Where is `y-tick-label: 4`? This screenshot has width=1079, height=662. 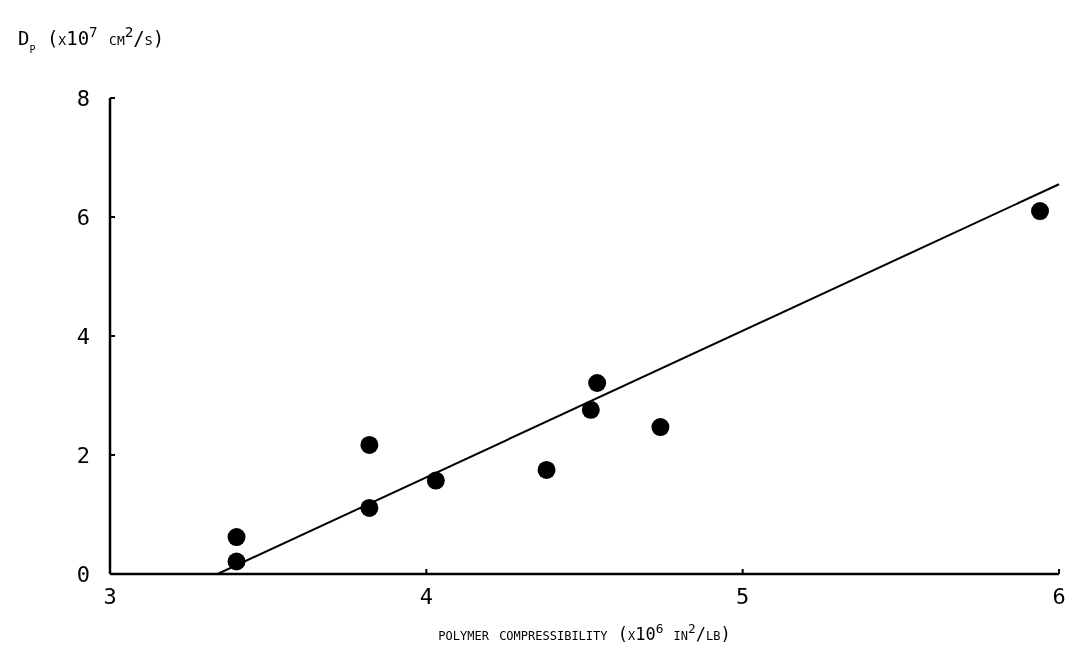
y-tick-label: 4 is located at coordinates (83, 336).